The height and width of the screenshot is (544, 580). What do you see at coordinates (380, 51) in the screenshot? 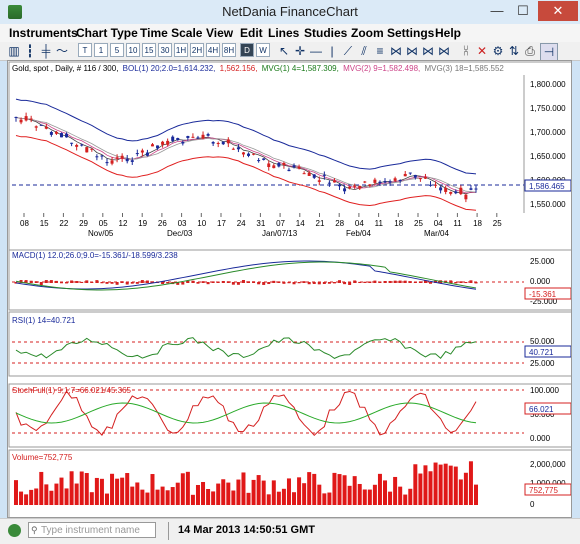
I see `fibonacci-icon: ≡` at bounding box center [380, 51].